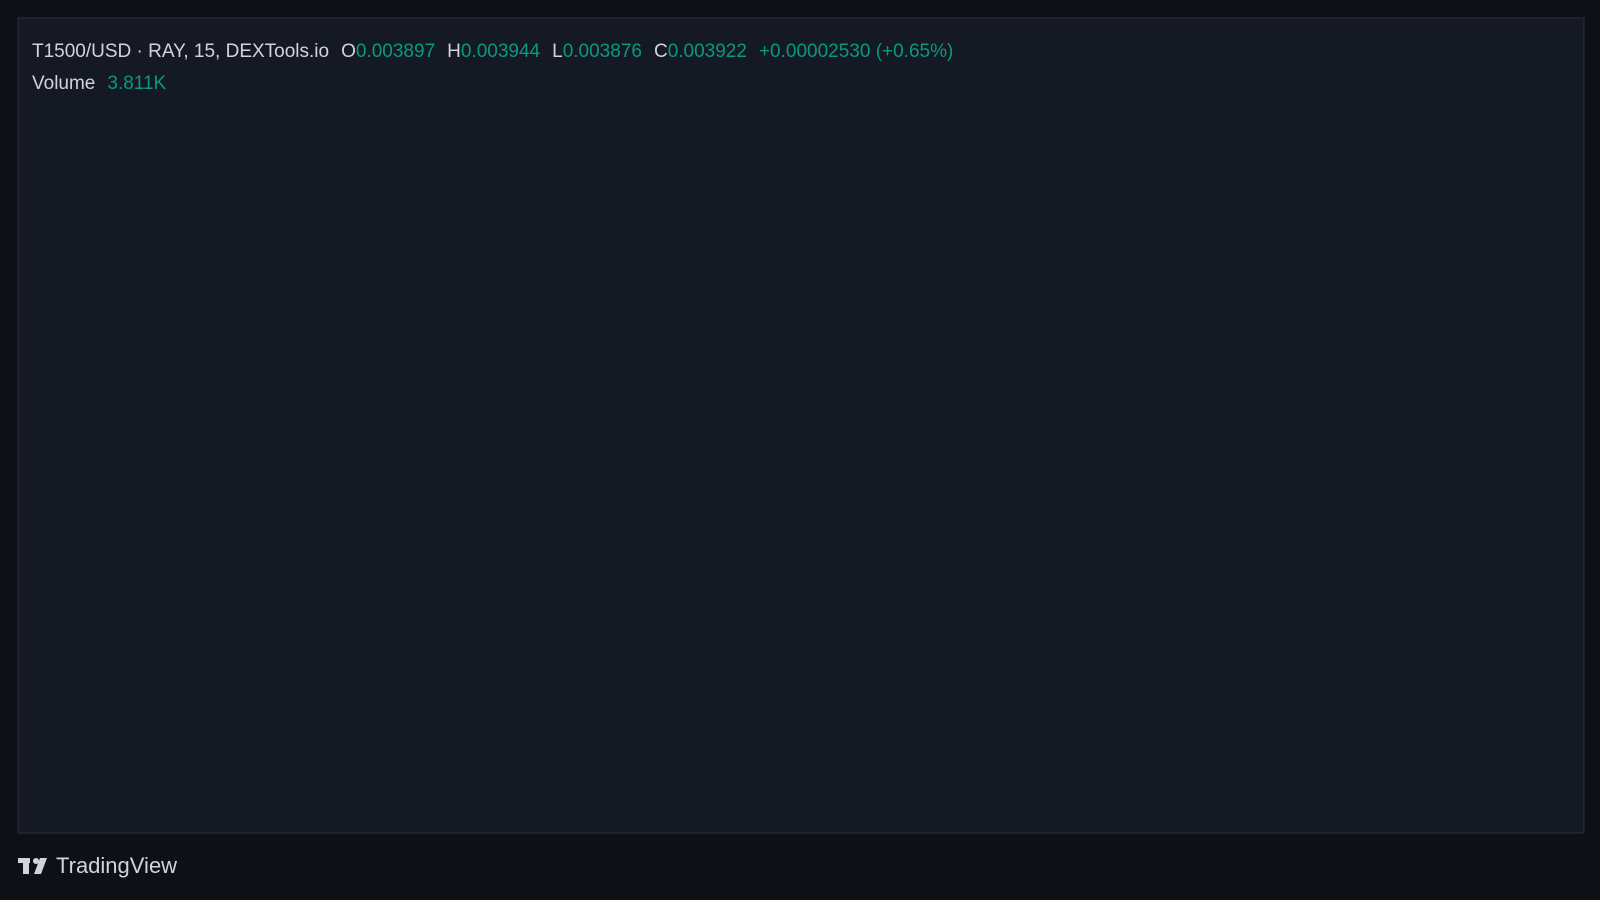 The width and height of the screenshot is (1600, 900). Describe the element at coordinates (856, 51) in the screenshot. I see `change-value: +0.00002530 (+0.65%)` at that location.